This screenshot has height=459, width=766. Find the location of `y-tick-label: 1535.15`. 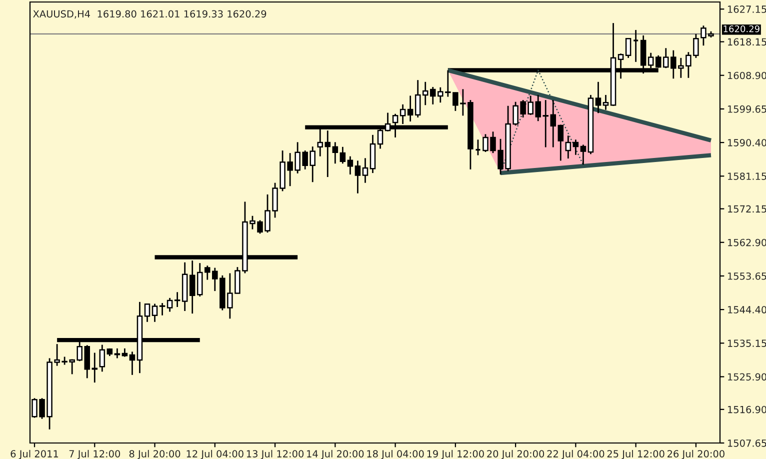

y-tick-label: 1535.15 is located at coordinates (747, 343).